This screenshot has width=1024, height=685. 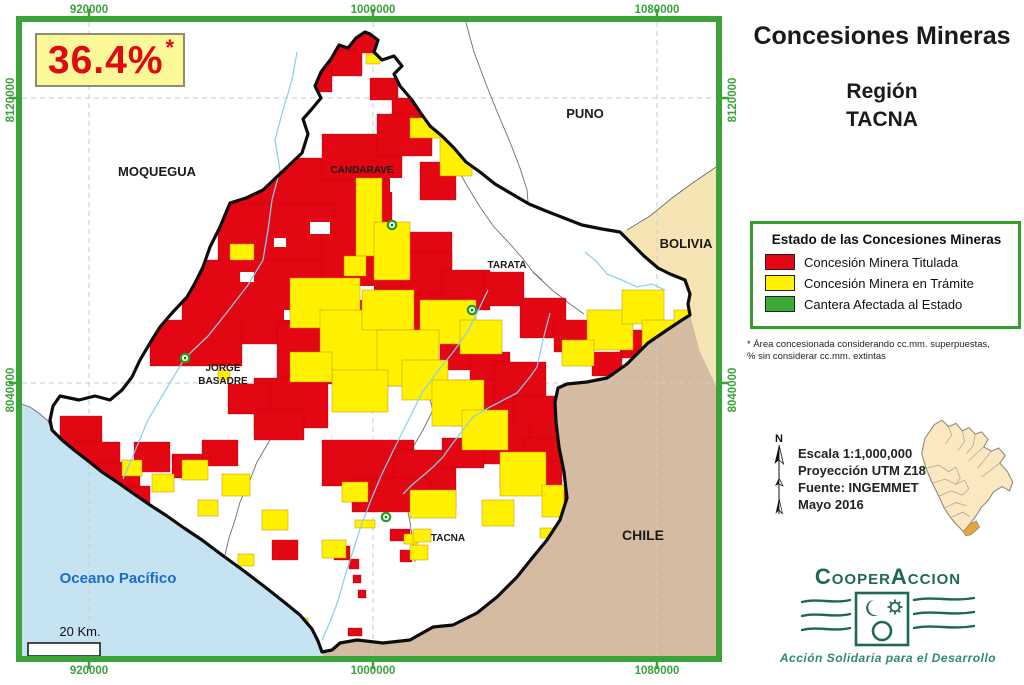 What do you see at coordinates (886, 304) in the screenshot?
I see `legend-item-cantera: Cantera Afectada al Estado` at bounding box center [886, 304].